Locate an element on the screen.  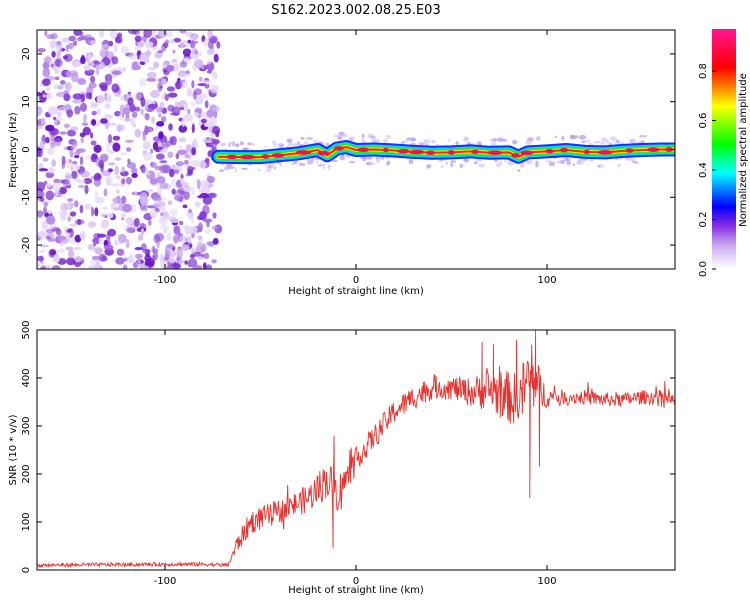
colorbar-tick-label: 0.0 is located at coordinates (703, 269).